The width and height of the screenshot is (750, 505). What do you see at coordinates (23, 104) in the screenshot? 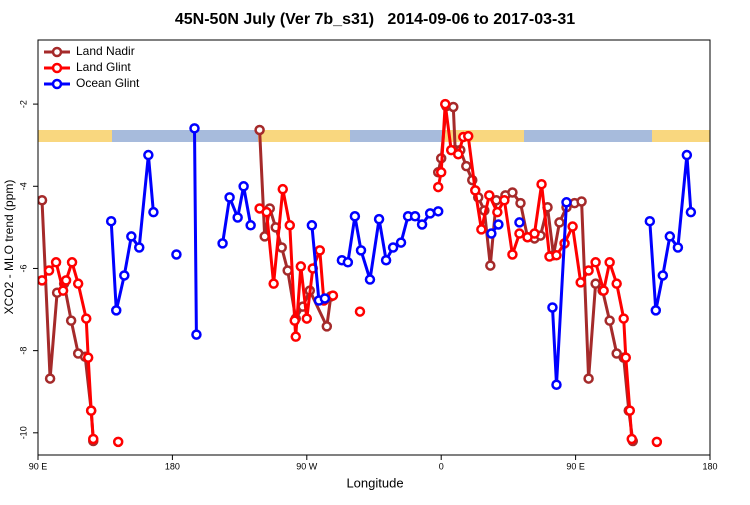
I see `y-tick-label: -2` at bounding box center [23, 104].